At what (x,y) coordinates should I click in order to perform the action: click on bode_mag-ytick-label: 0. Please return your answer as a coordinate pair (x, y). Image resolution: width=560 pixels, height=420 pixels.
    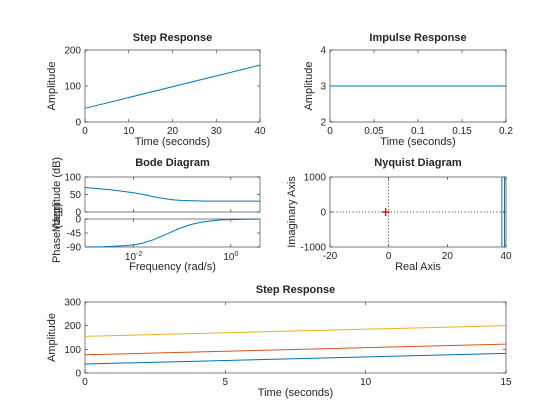
    Looking at the image, I should click on (78, 213).